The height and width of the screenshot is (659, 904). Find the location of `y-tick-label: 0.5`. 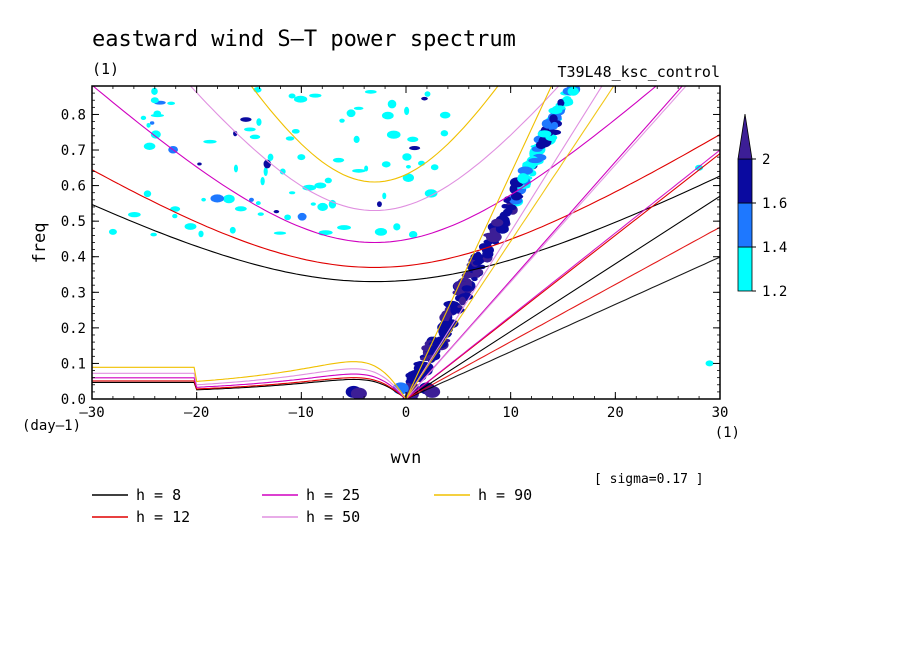

y-tick-label: 0.5 is located at coordinates (73, 222).